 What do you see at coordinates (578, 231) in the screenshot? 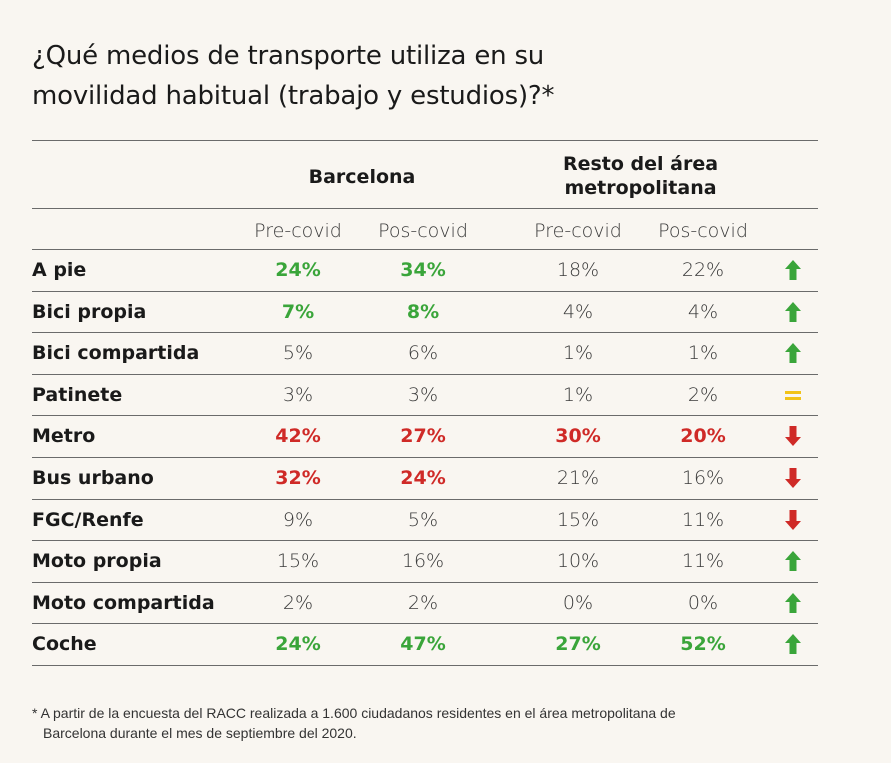
I see `column-header-resto-pre: Pre-covid` at bounding box center [578, 231].